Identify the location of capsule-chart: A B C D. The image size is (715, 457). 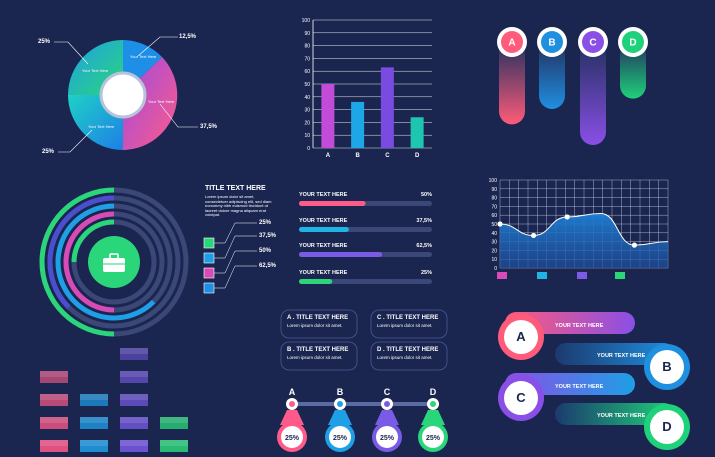
(572, 86).